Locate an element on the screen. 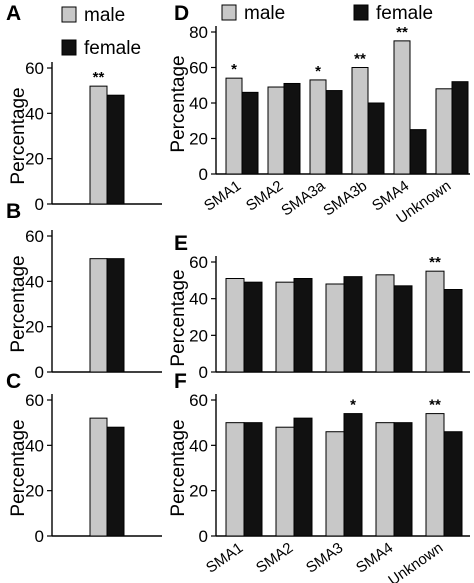  y-axis-label-b: Percentage is located at coordinates (18, 303).